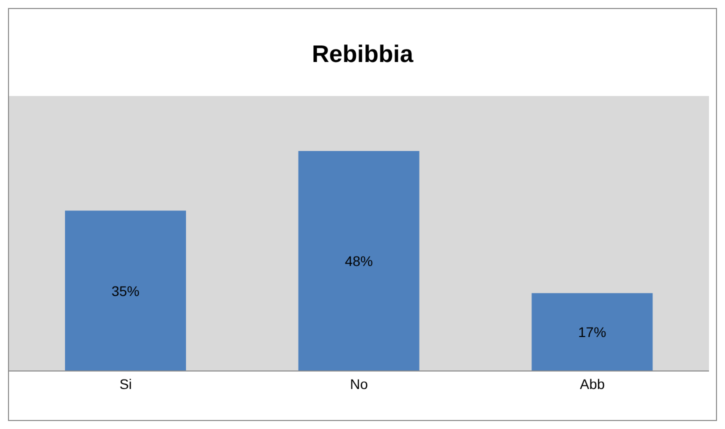 The image size is (725, 429). I want to click on data-label: 48%, so click(358, 260).